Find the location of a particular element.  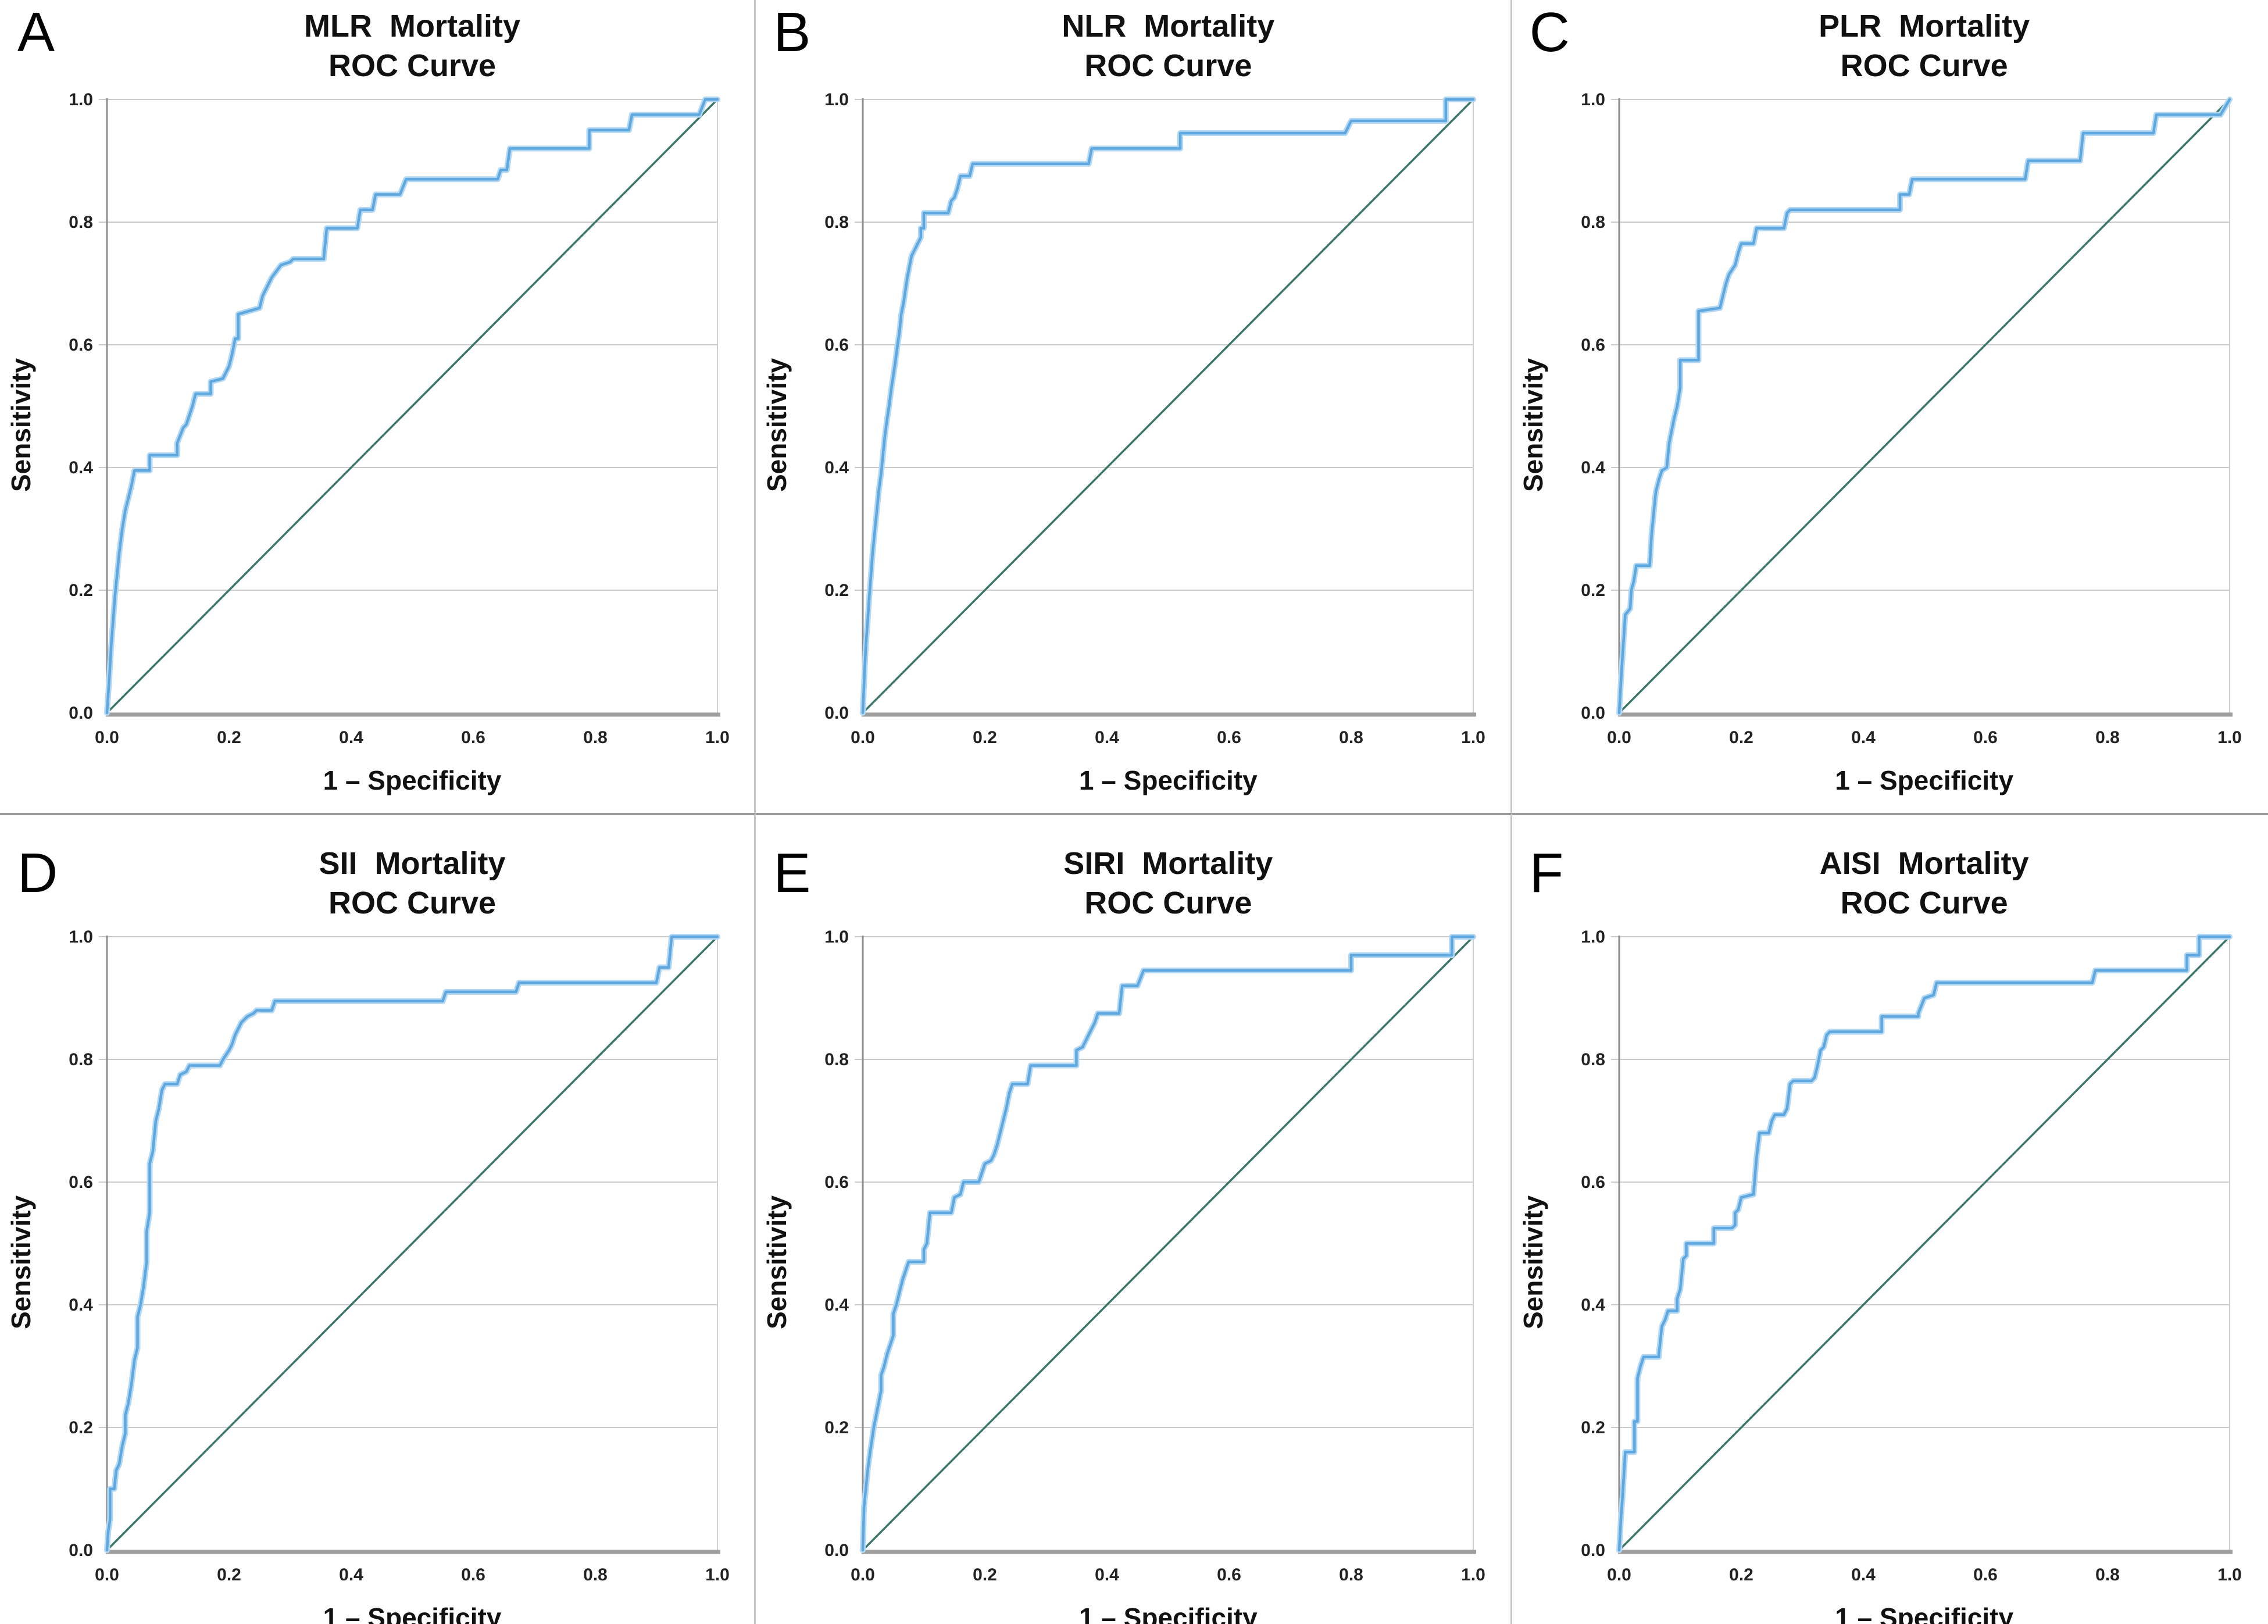

panel-titles: NLR Mortality ROC Curve is located at coordinates (1144, 46).